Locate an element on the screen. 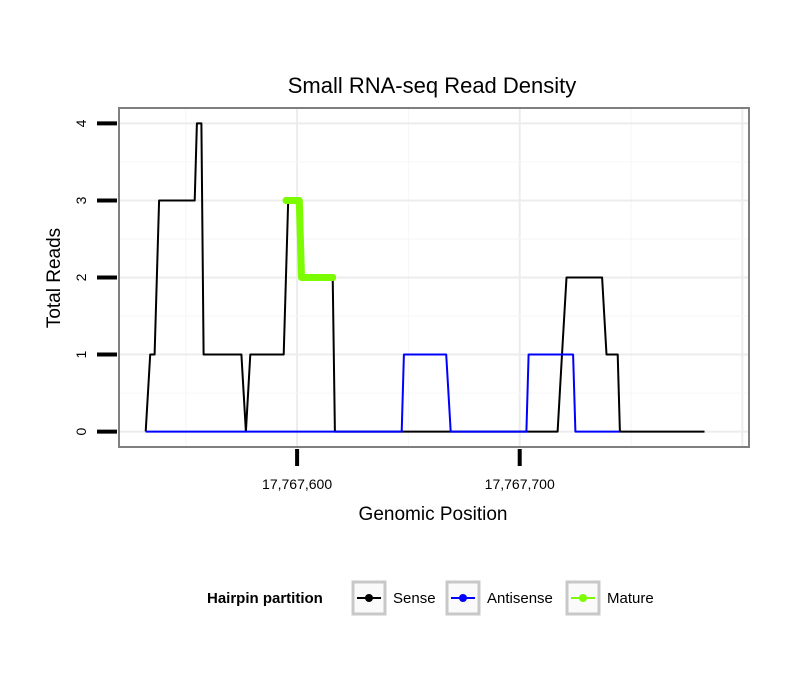  legend-title: Hairpin partition is located at coordinates (265, 598).